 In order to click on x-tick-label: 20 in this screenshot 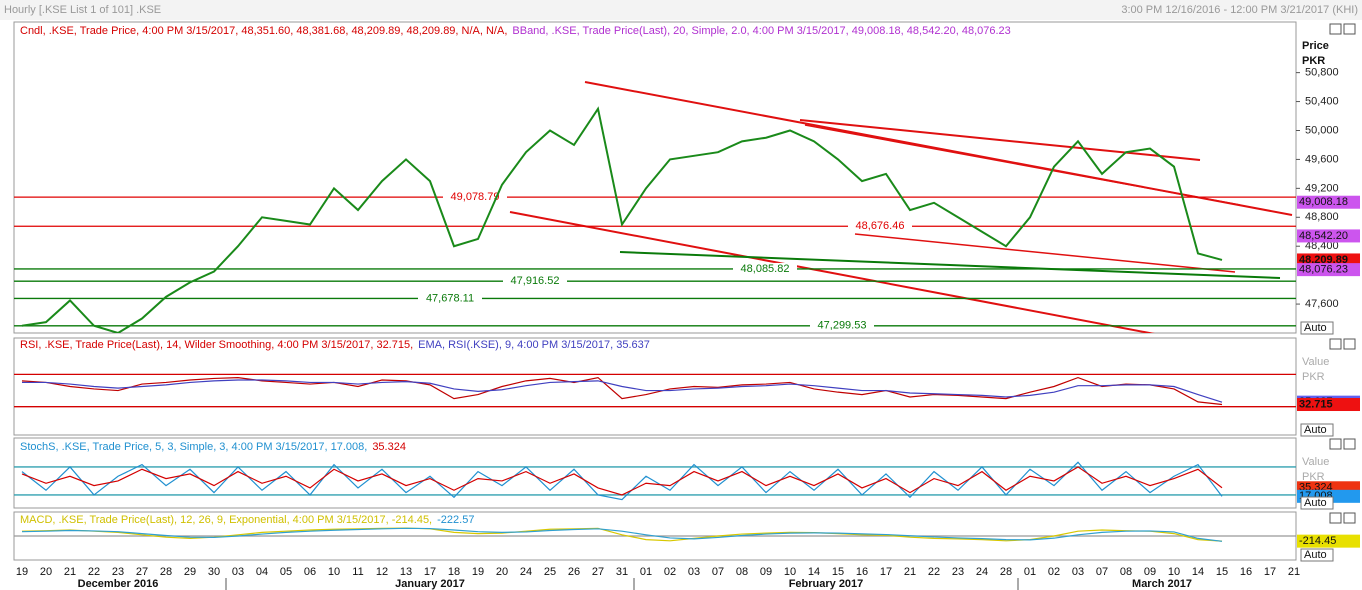, I will do `click(502, 572)`.